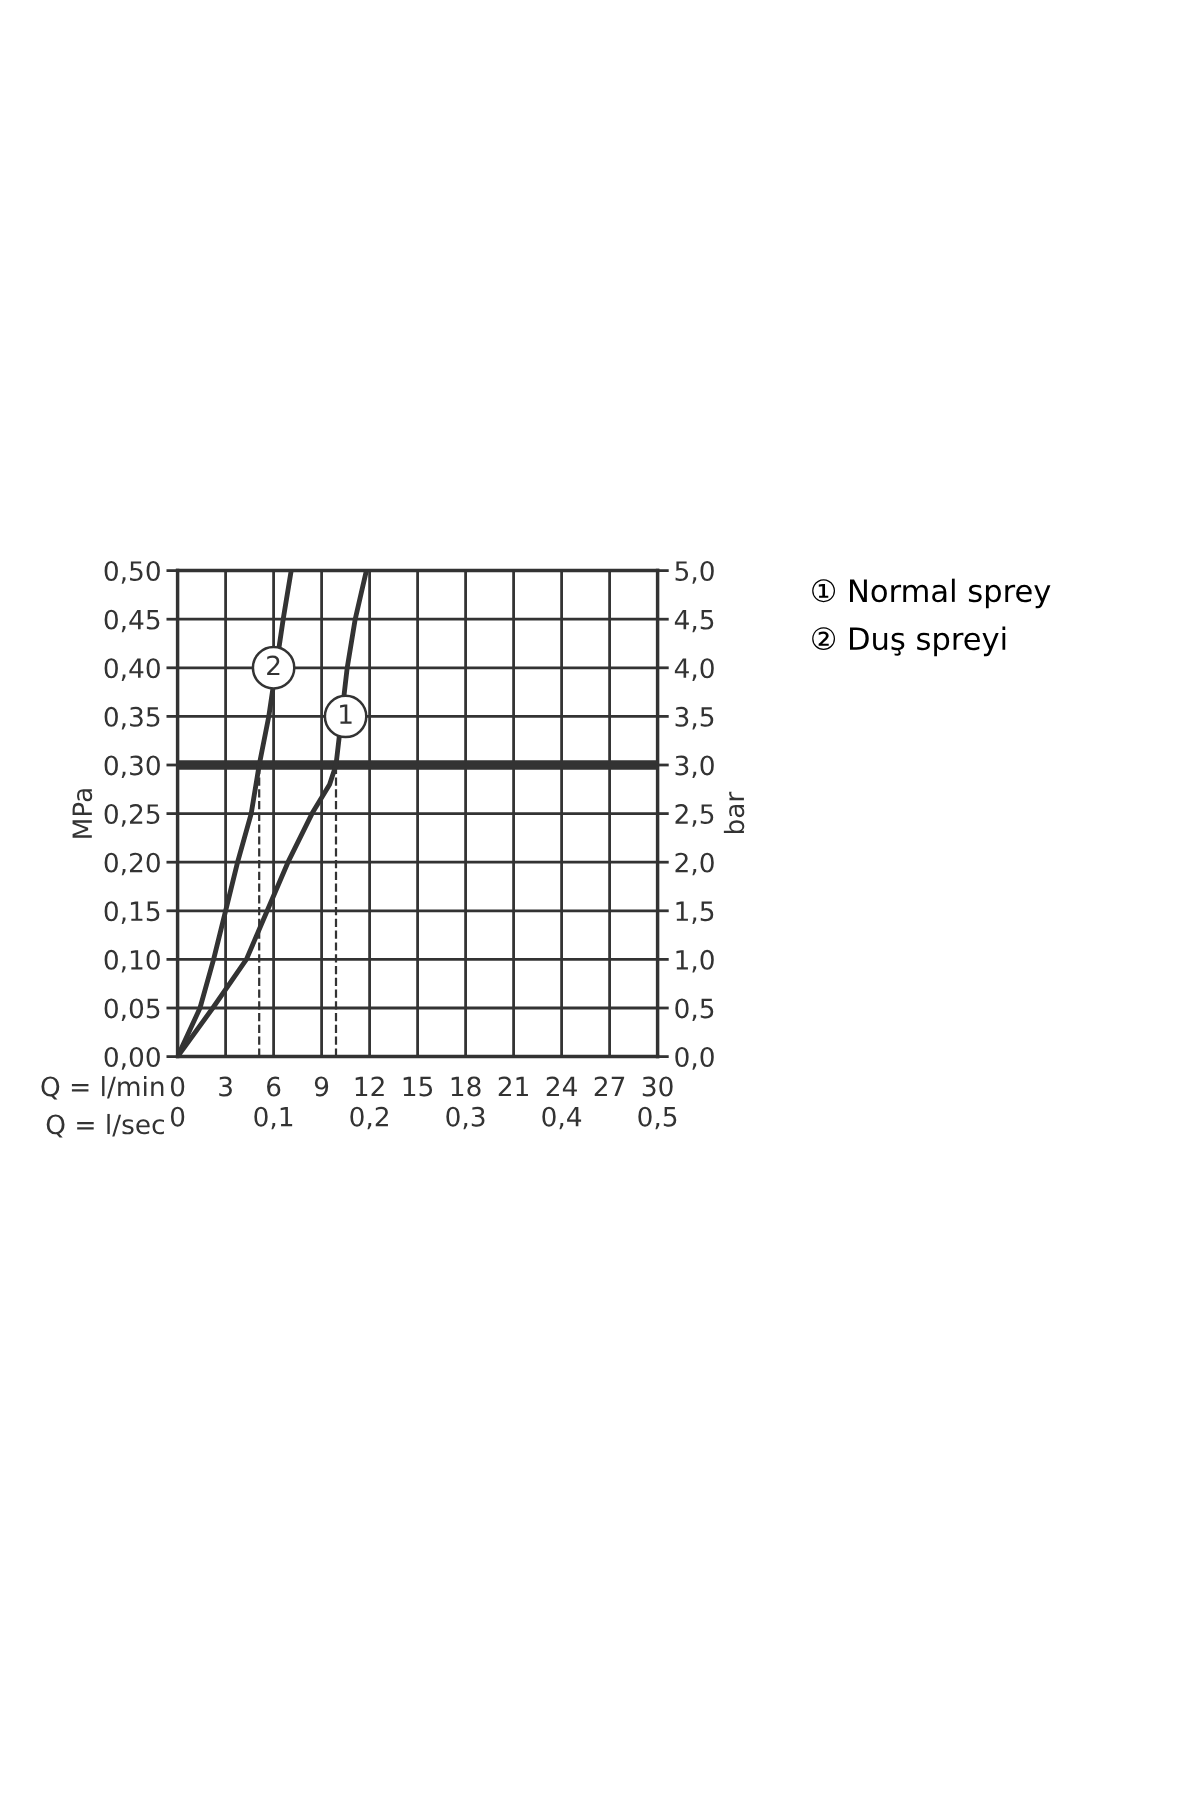 The width and height of the screenshot is (1200, 1800). What do you see at coordinates (369, 1118) in the screenshot?
I see `x2-tick-label: 0,2` at bounding box center [369, 1118].